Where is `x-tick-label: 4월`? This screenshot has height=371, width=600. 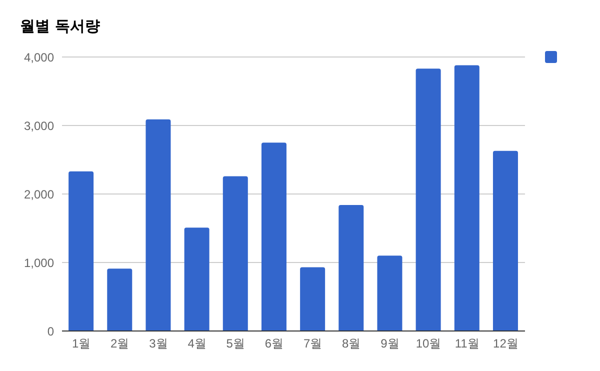
x-tick-label: 4월 is located at coordinates (197, 343).